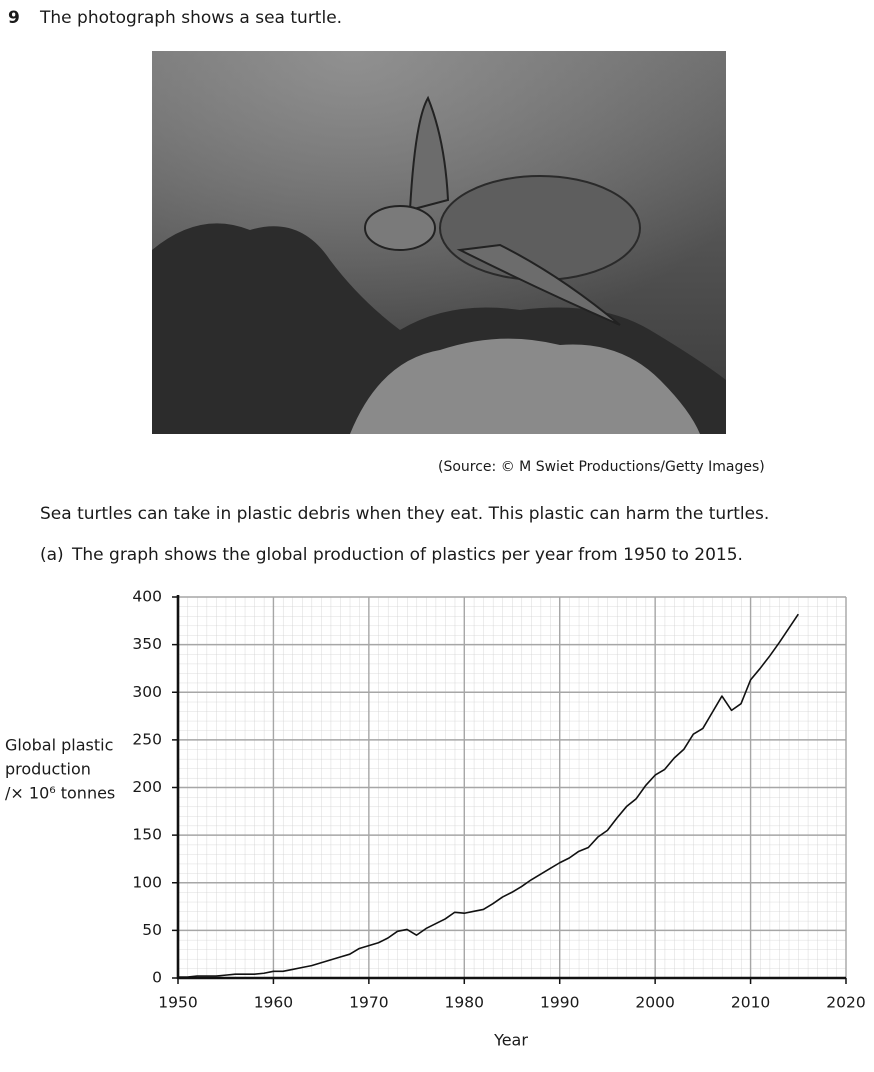  What do you see at coordinates (147, 835) in the screenshot?
I see `y-tick-label: 150` at bounding box center [147, 835].